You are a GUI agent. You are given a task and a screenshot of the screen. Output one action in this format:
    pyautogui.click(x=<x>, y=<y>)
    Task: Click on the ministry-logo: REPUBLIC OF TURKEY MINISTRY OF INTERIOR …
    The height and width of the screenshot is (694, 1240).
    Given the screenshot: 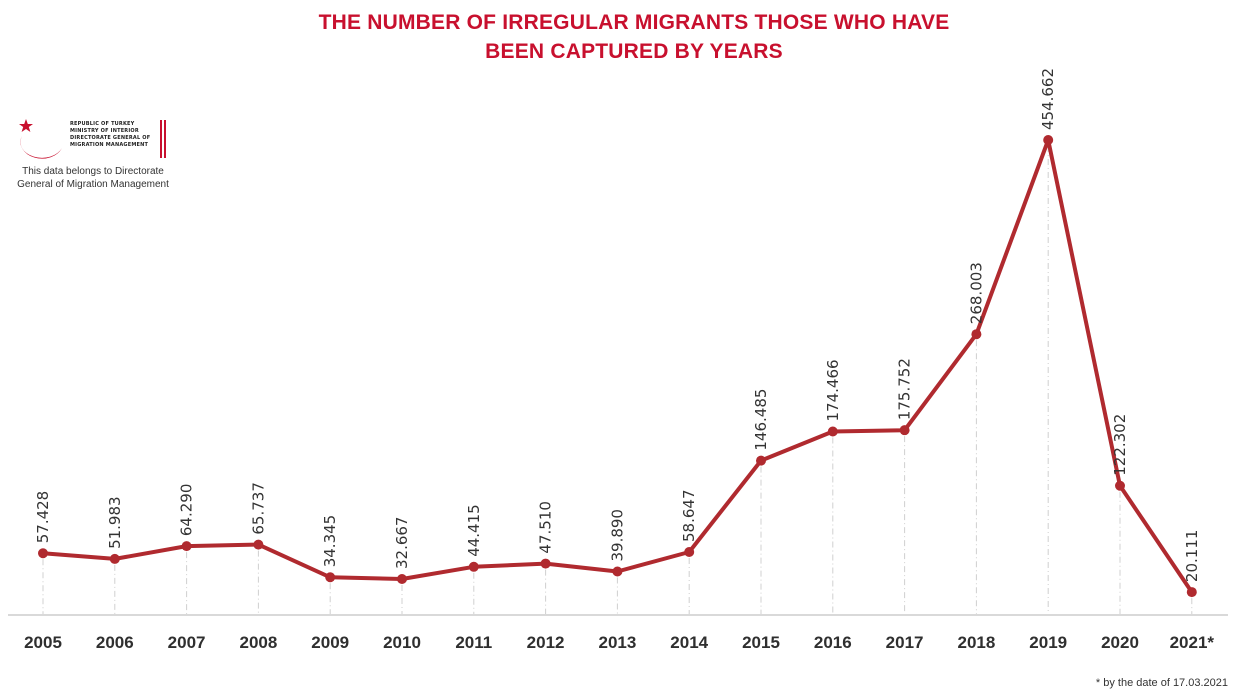 What is the action you would take?
    pyautogui.click(x=108, y=156)
    